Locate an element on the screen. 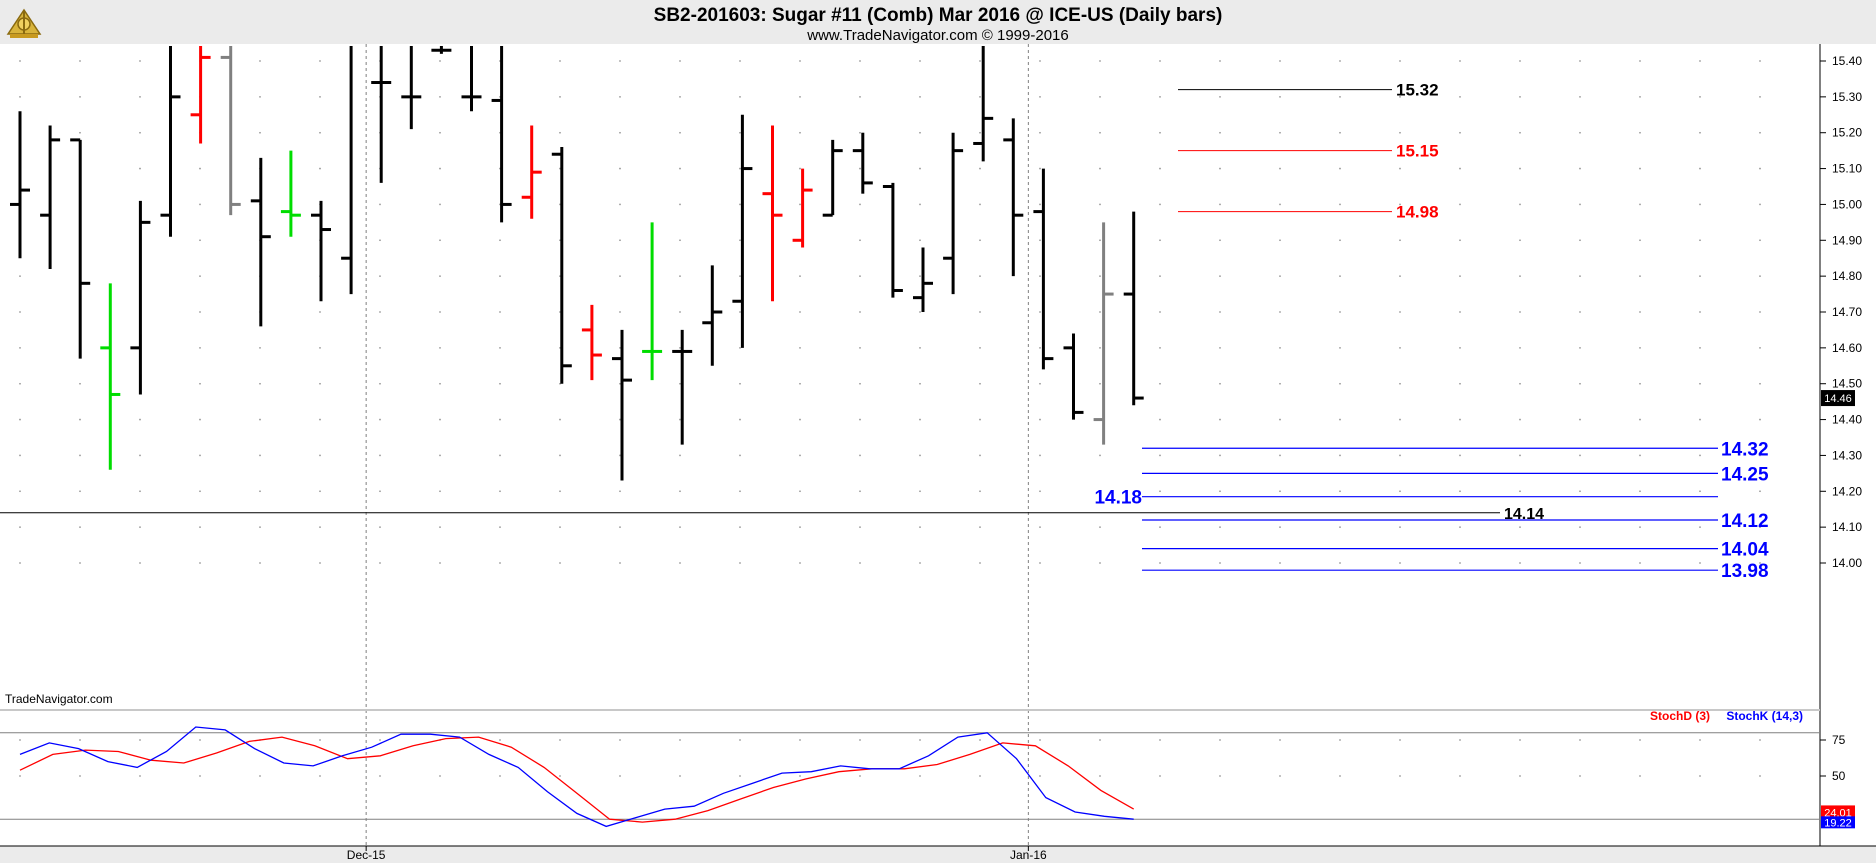 The image size is (1876, 863). y-tick-label: 14.80 is located at coordinates (1847, 276).